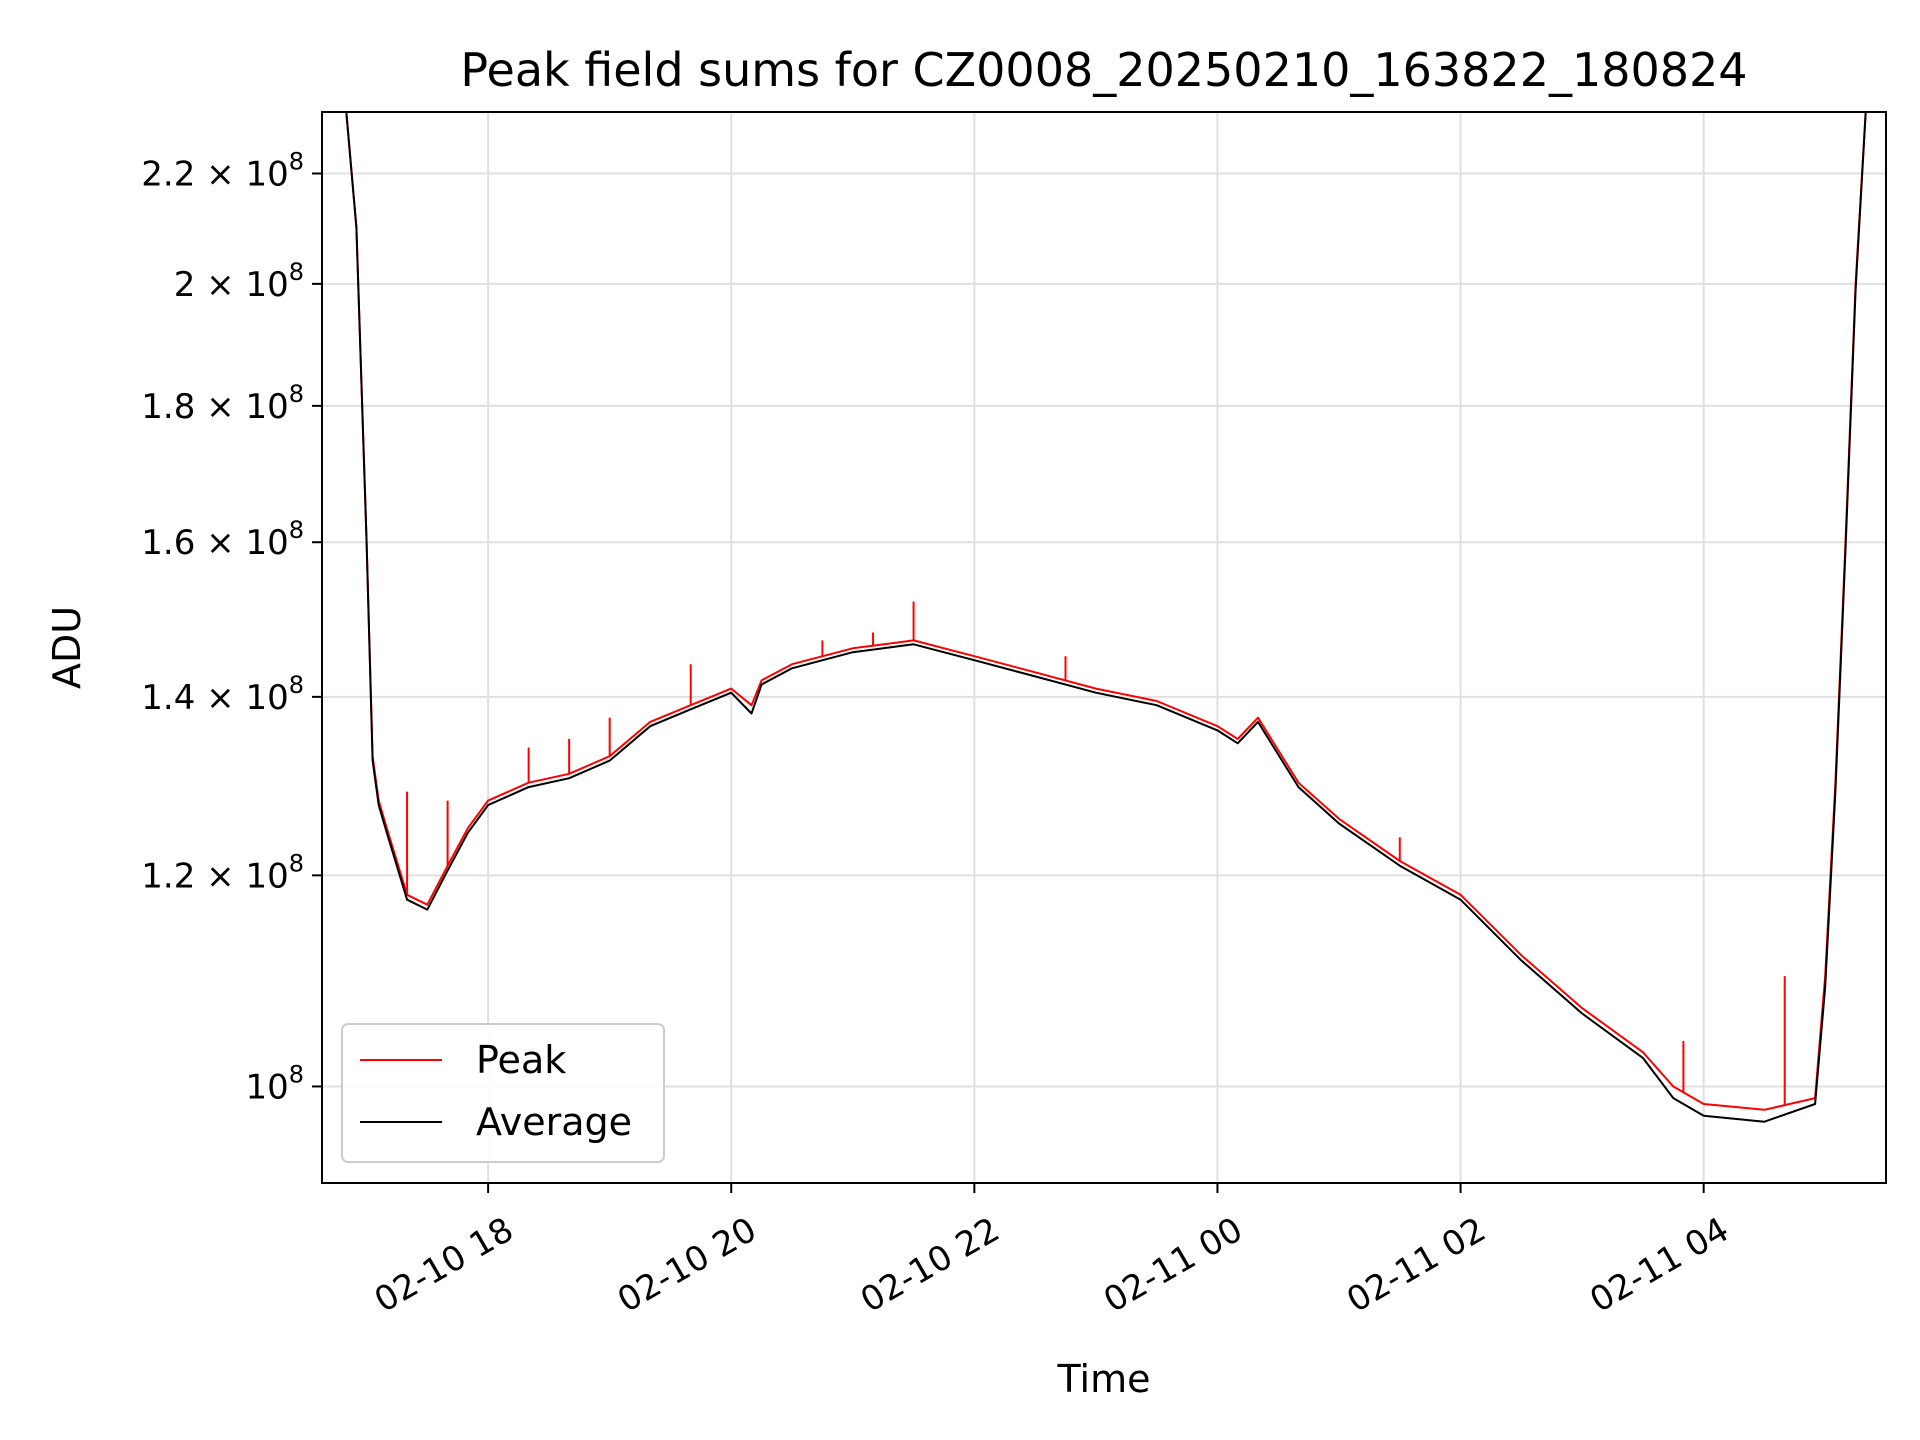  Describe the element at coordinates (222, 694) in the screenshot. I see `y-tick-label: 1.4 × 108` at that location.